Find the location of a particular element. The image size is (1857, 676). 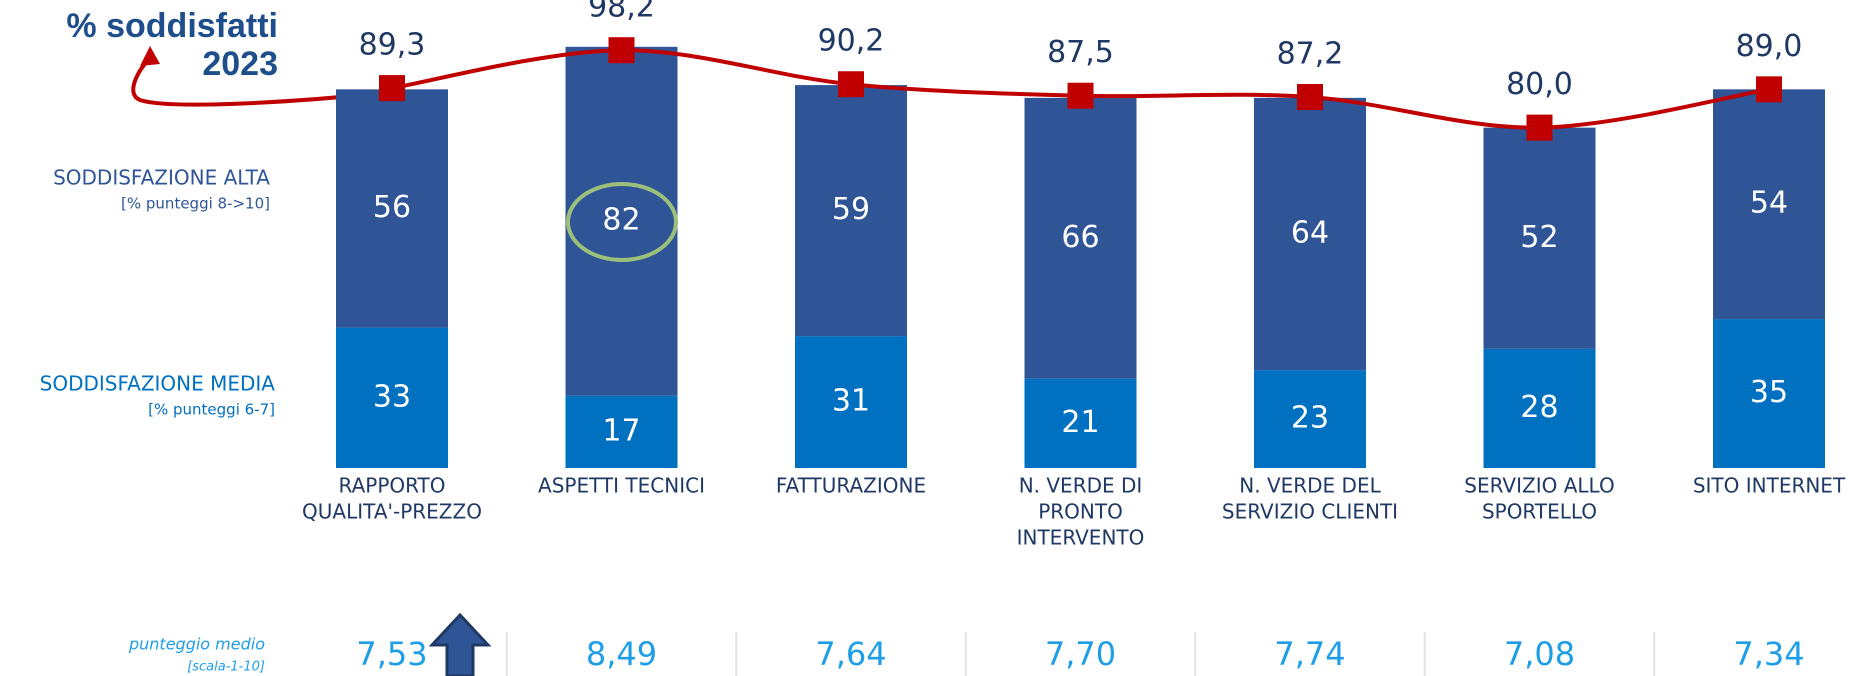

x-tick-label: N. VERDE DI is located at coordinates (1081, 486).